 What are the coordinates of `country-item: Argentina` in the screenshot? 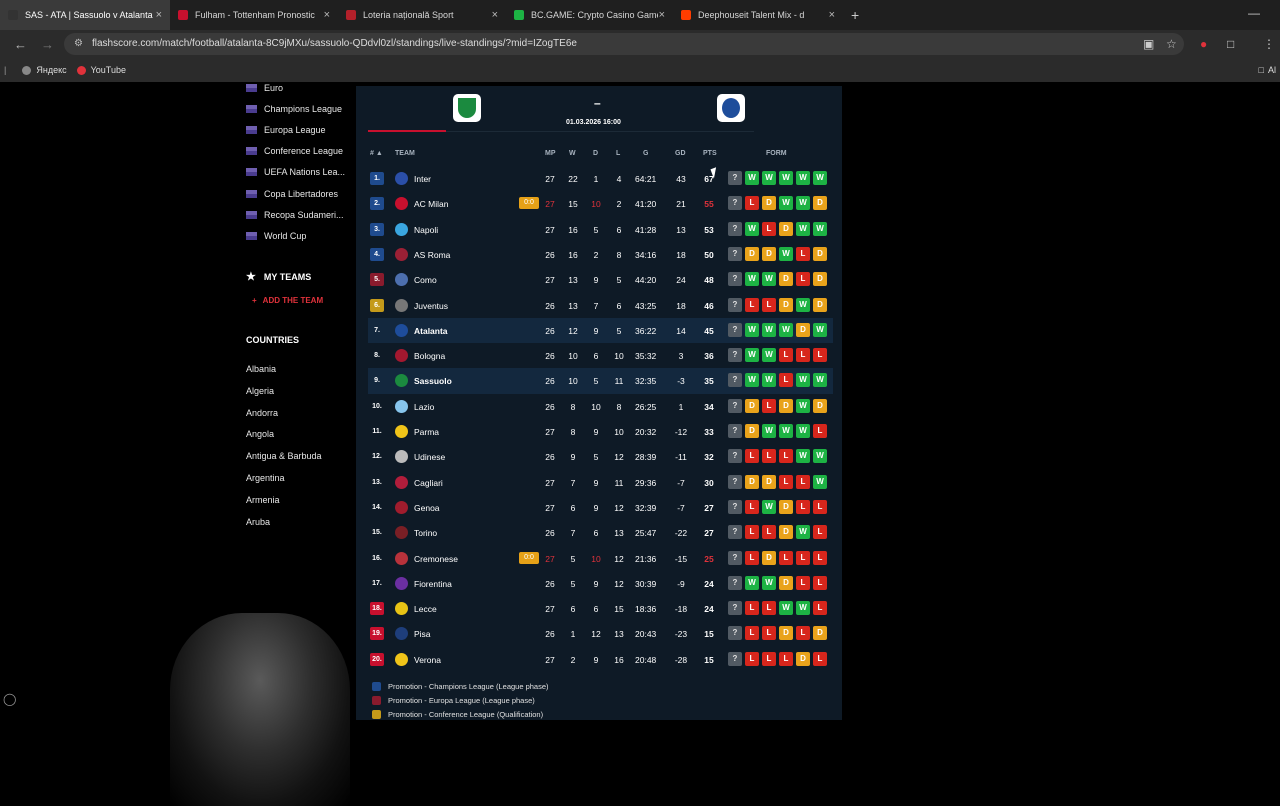 It's located at (265, 478).